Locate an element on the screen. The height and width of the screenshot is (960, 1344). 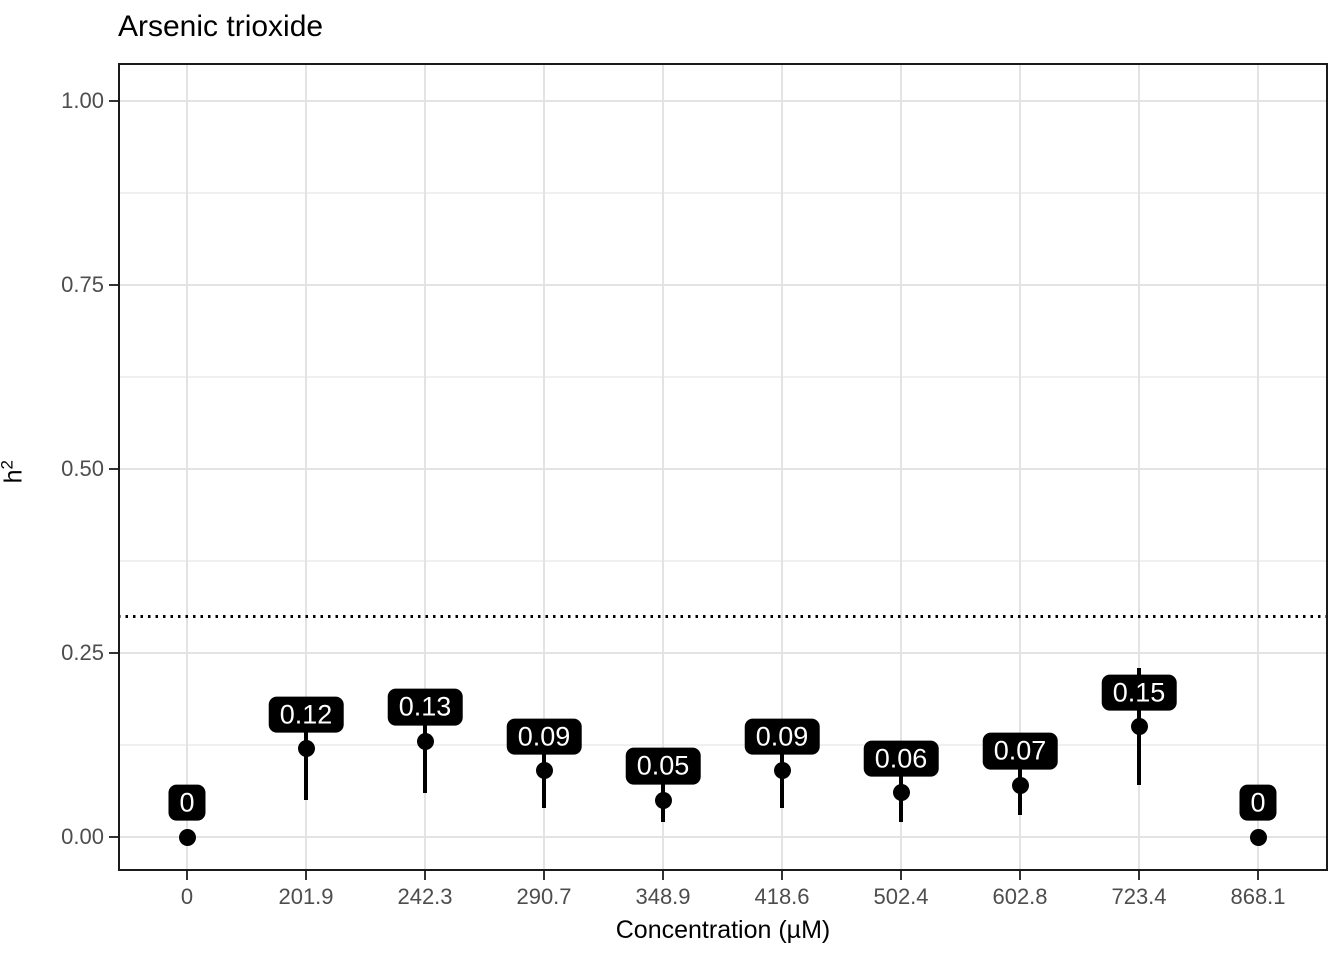
y-axis-tick-label: 0.75 is located at coordinates (82, 284).